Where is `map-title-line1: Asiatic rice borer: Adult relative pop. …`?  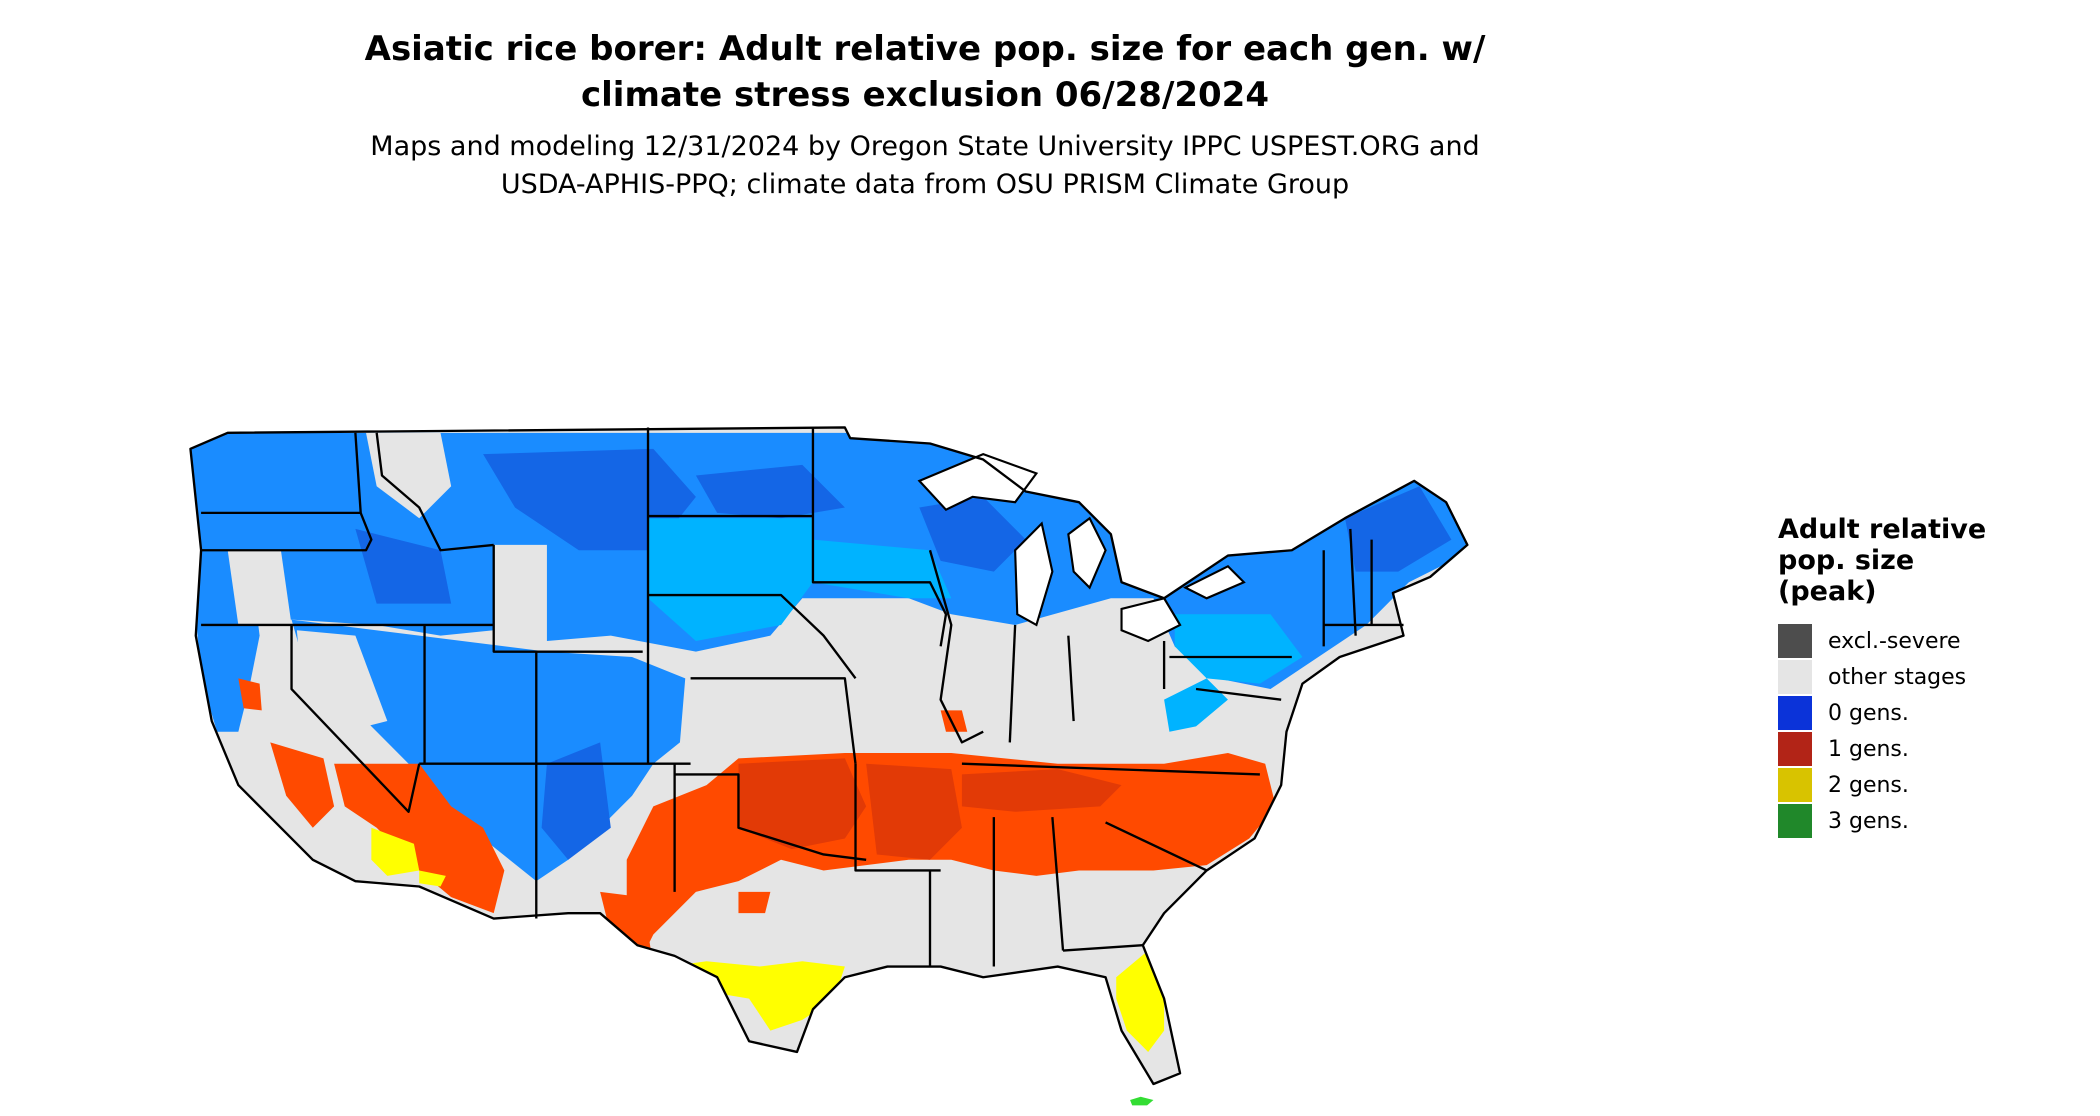 map-title-line1: Asiatic rice borer: Adult relative pop. … is located at coordinates (925, 49).